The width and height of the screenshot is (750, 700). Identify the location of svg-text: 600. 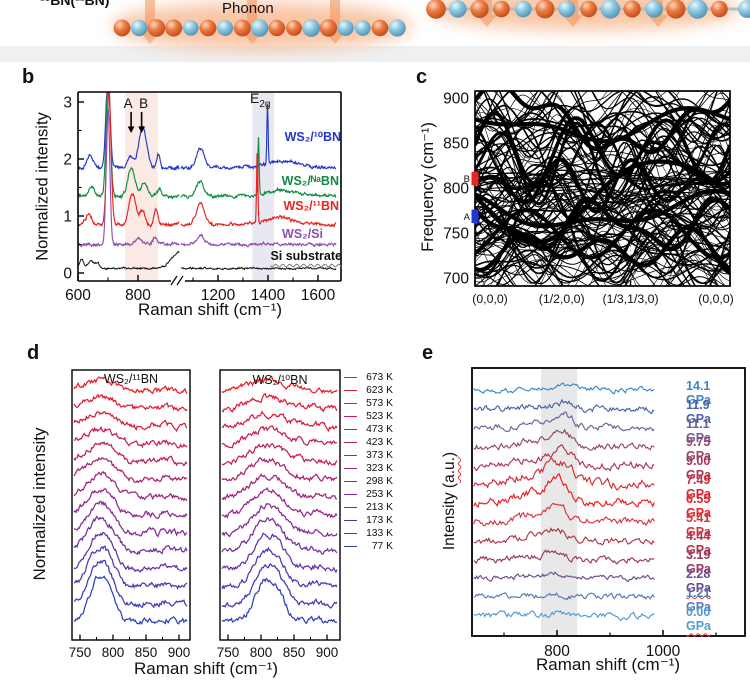
(78, 295).